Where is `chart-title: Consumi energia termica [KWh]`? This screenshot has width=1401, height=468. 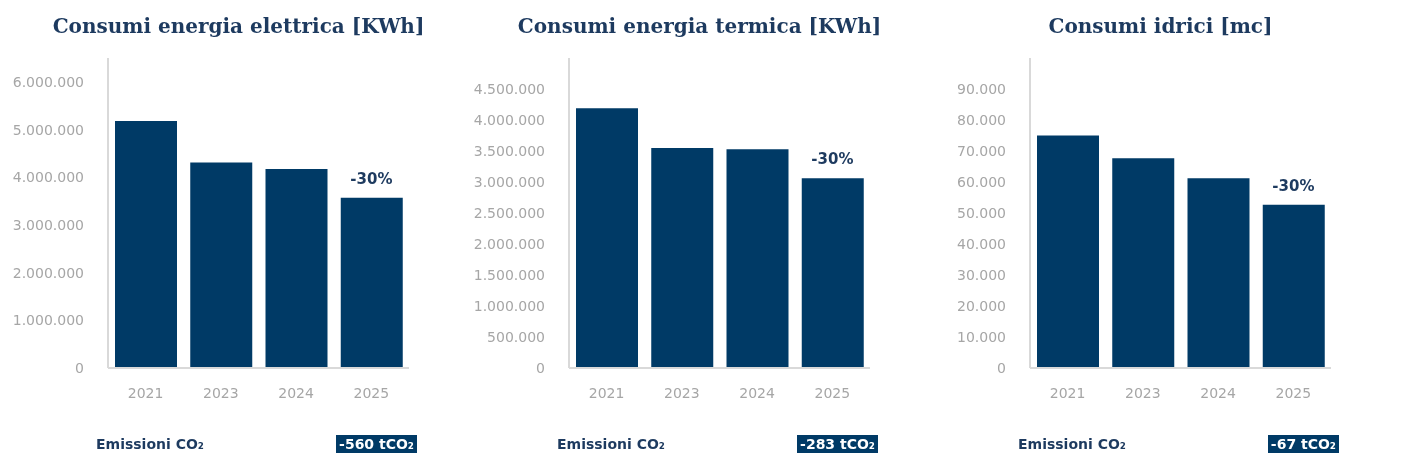 chart-title: Consumi energia termica [KWh] is located at coordinates (699, 26).